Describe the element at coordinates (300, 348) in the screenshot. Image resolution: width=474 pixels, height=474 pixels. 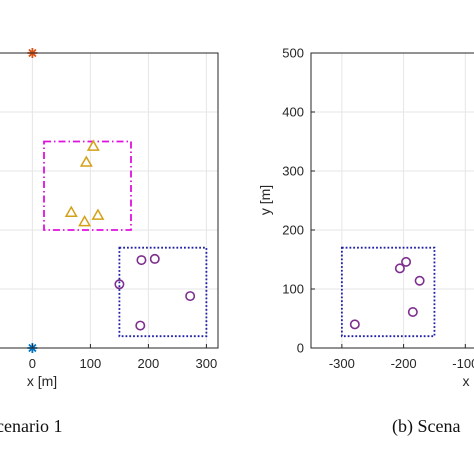
I see `y-tick-label: 0` at that location.